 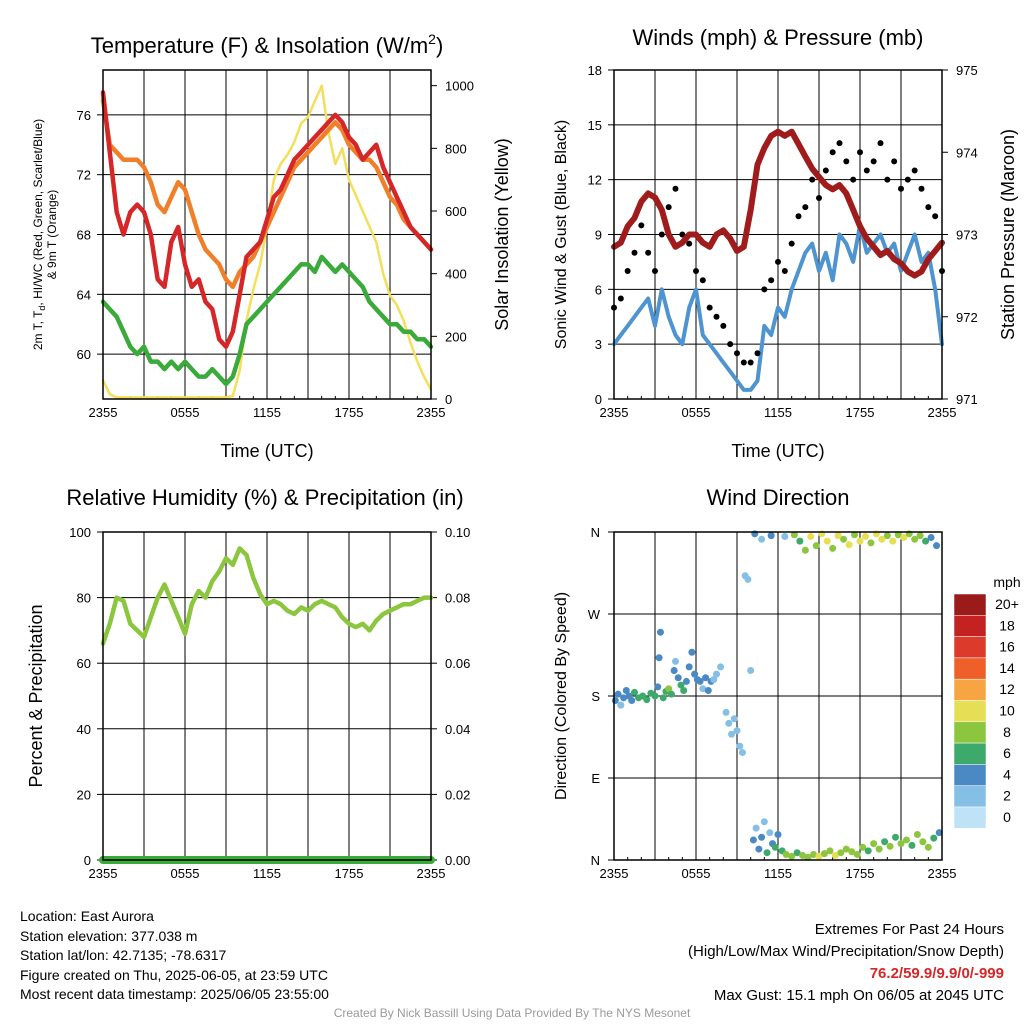 I want to click on series-relative-humidity, so click(x=267, y=596).